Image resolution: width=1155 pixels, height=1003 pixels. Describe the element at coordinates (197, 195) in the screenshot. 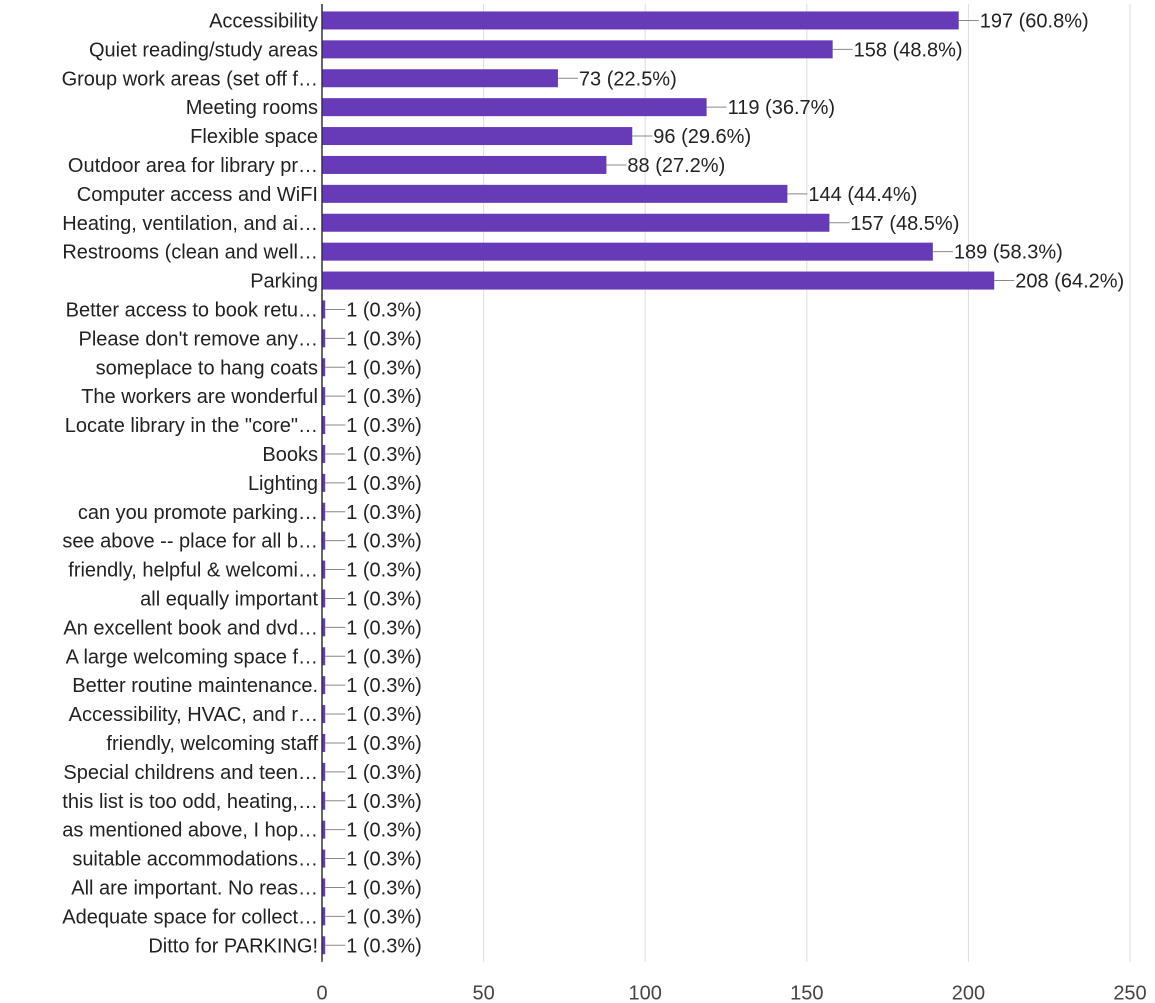

I see `category-label: Computer access and WiFI` at that location.